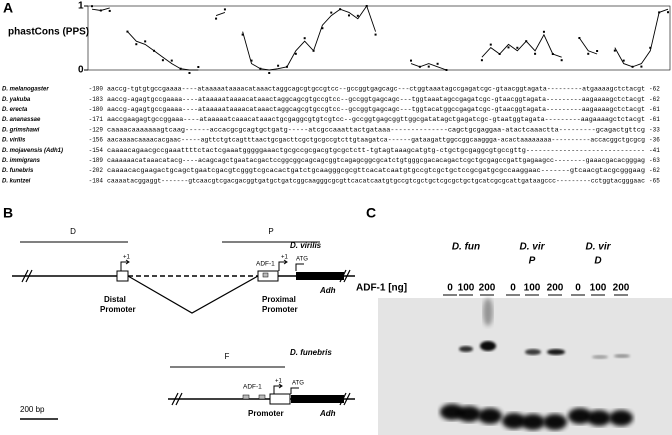  Describe the element at coordinates (279, 299) in the screenshot. I see `promoter-label: Proximal` at that location.